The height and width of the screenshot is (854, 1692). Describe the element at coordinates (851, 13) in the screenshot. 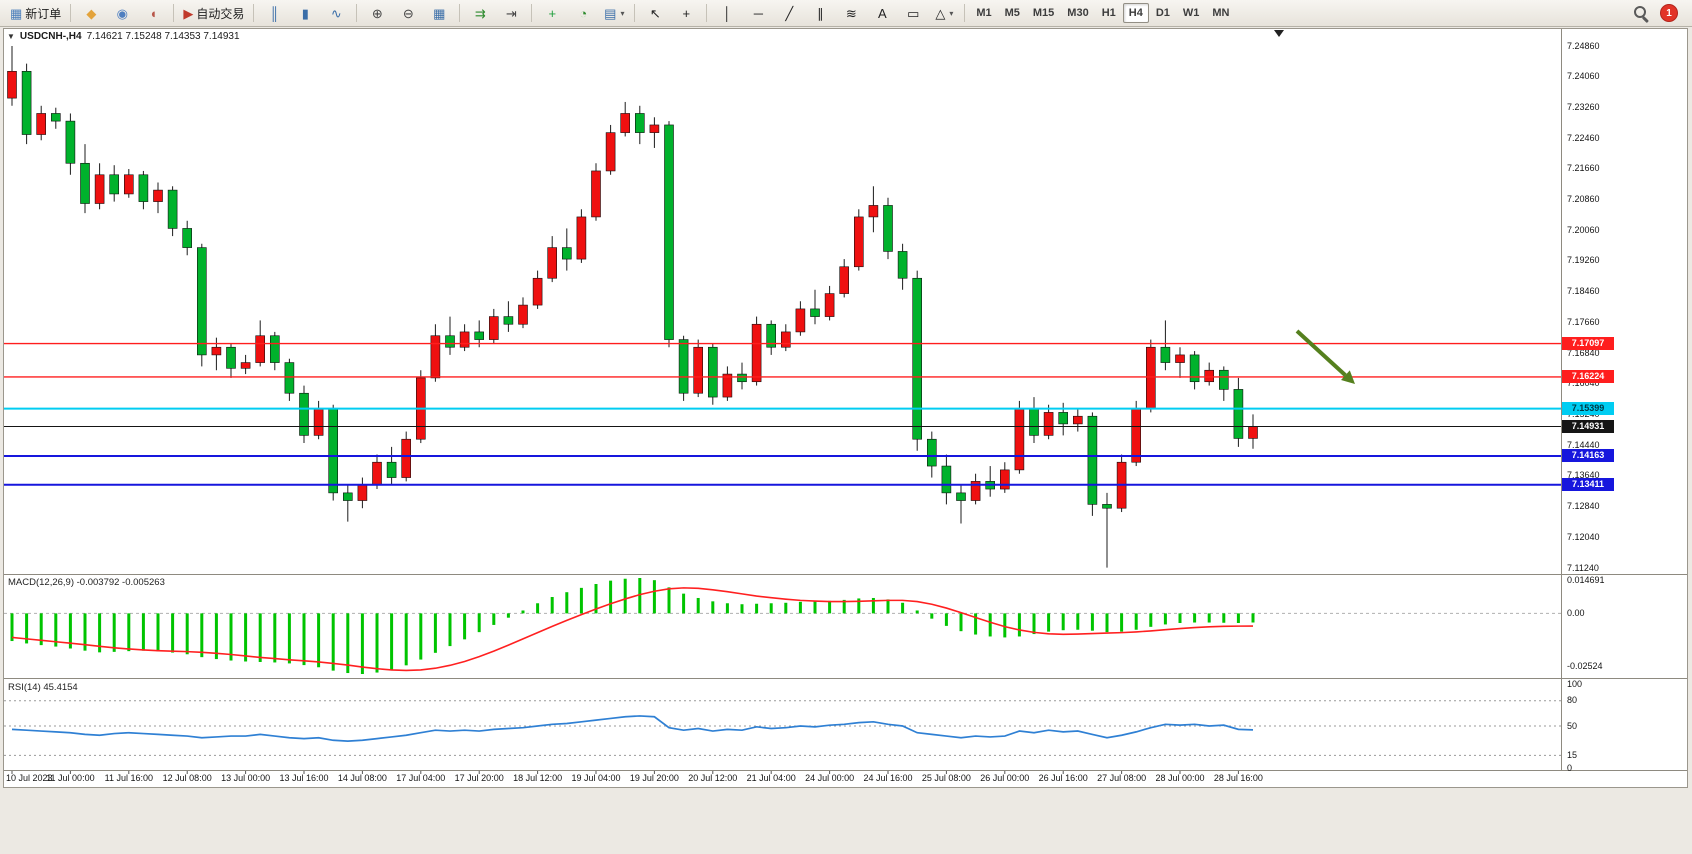

I see `fibonacci-icon: ≋` at that location.